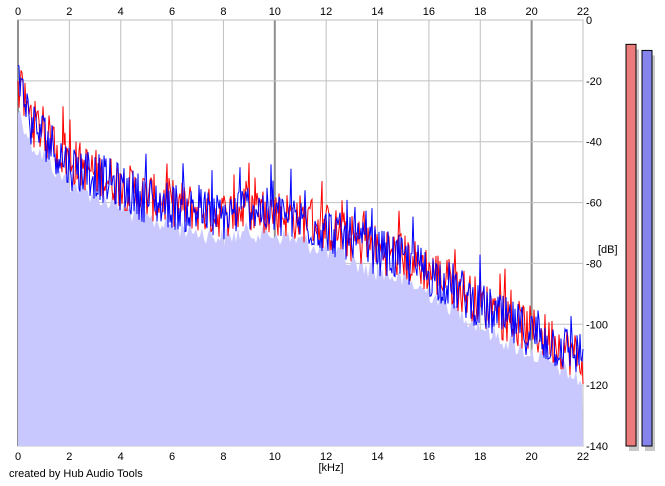 The image size is (665, 486). Describe the element at coordinates (275, 12) in the screenshot. I see `x-tick-label-top: 10` at that location.